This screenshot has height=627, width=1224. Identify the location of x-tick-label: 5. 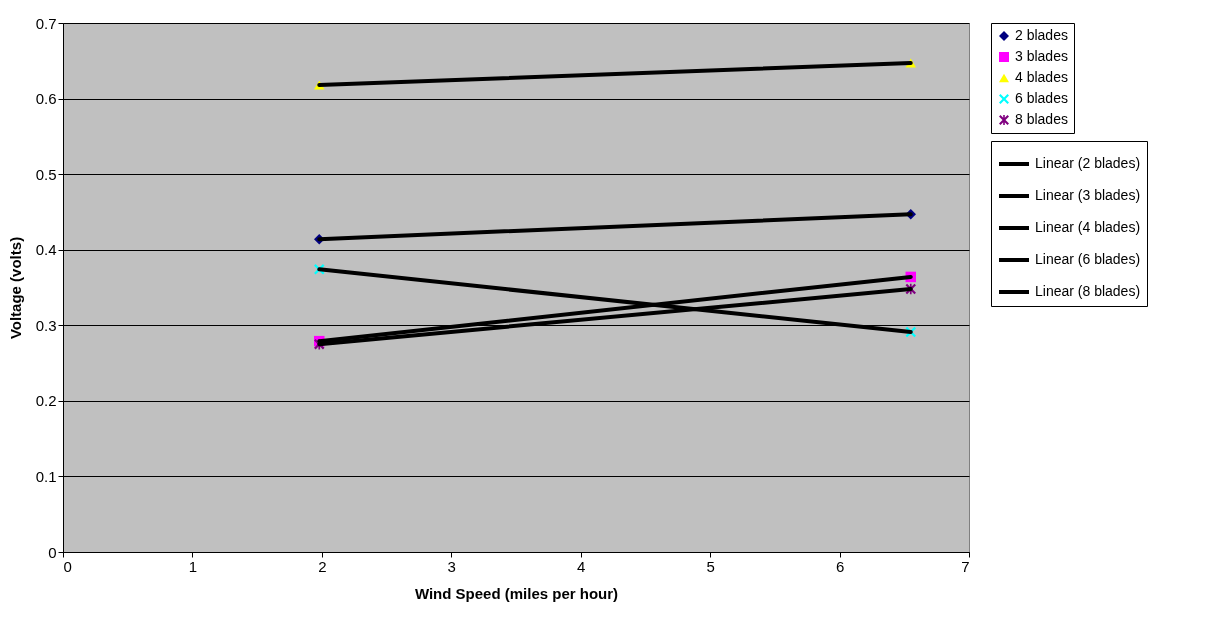
(710, 566).